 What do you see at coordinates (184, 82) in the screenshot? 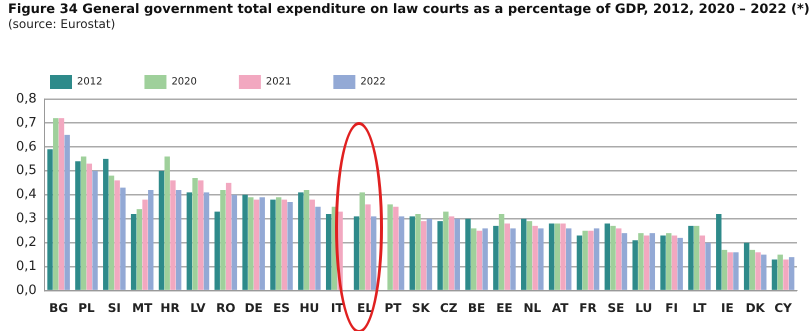
I see `legend-label: 2020` at bounding box center [184, 82].